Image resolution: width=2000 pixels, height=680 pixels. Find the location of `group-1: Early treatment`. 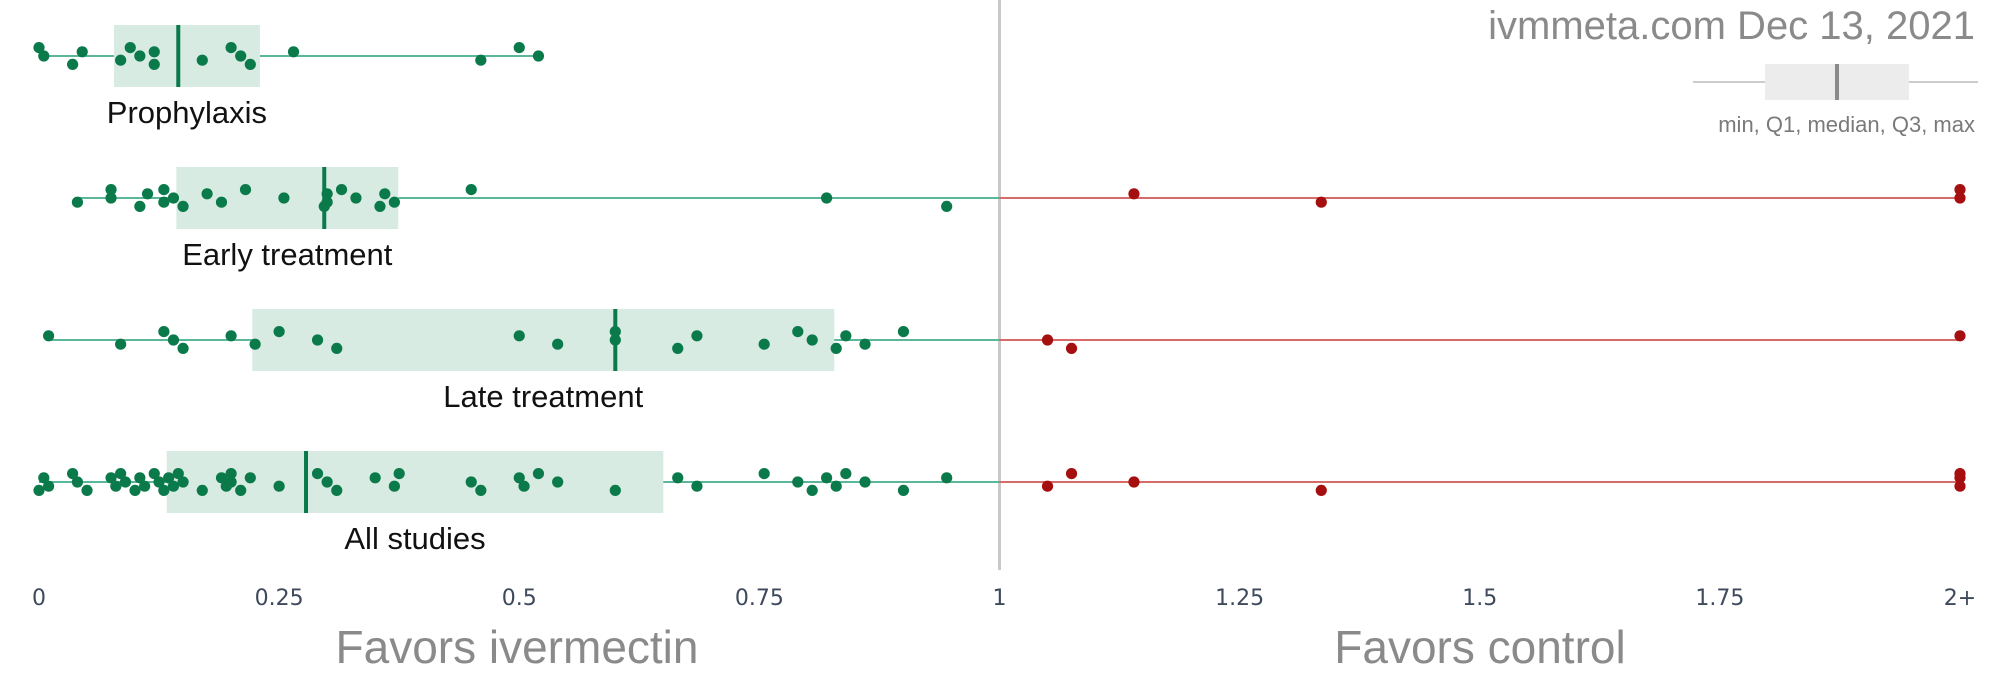

group-1: Early treatment is located at coordinates (1018, 219).